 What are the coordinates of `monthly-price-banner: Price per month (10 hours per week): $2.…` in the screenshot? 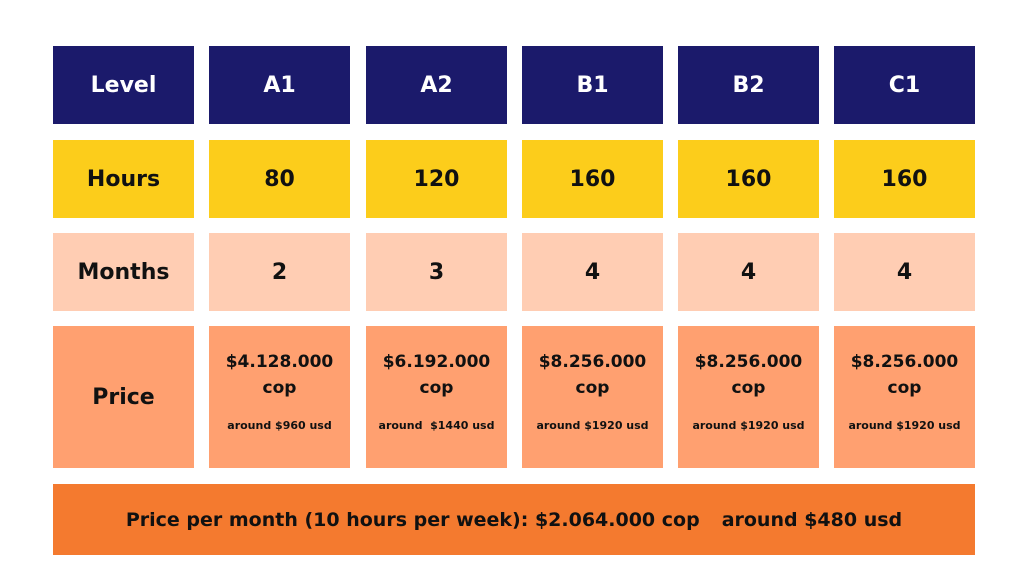 It's located at (514, 519).